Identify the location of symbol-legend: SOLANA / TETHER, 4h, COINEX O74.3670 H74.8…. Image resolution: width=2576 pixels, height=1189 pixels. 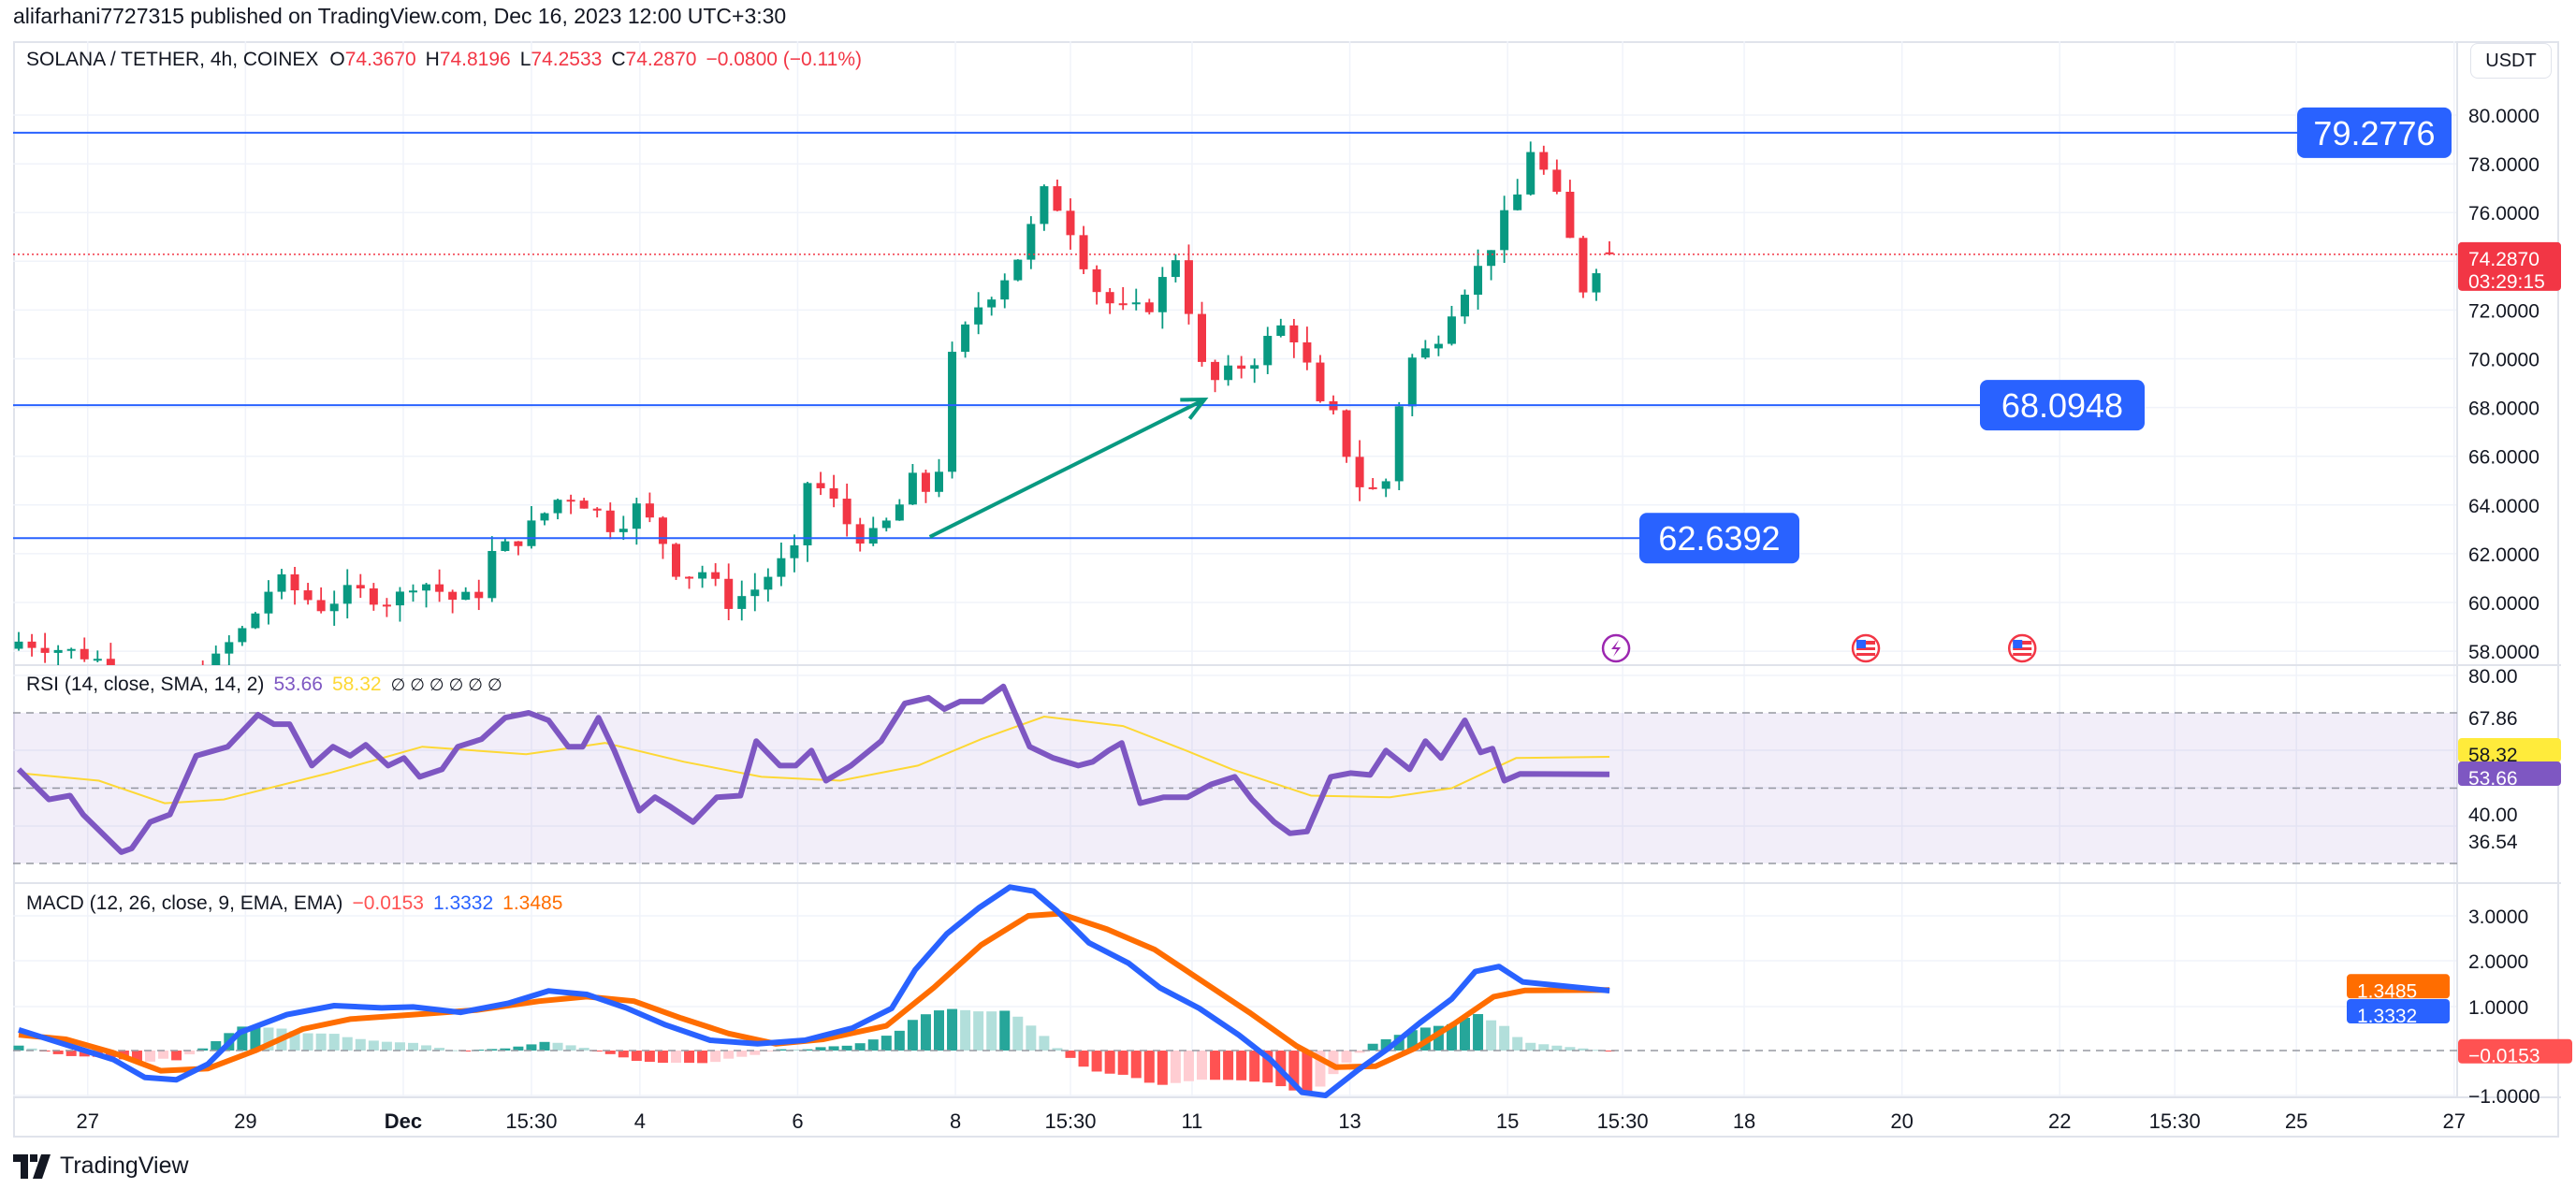
(448, 60).